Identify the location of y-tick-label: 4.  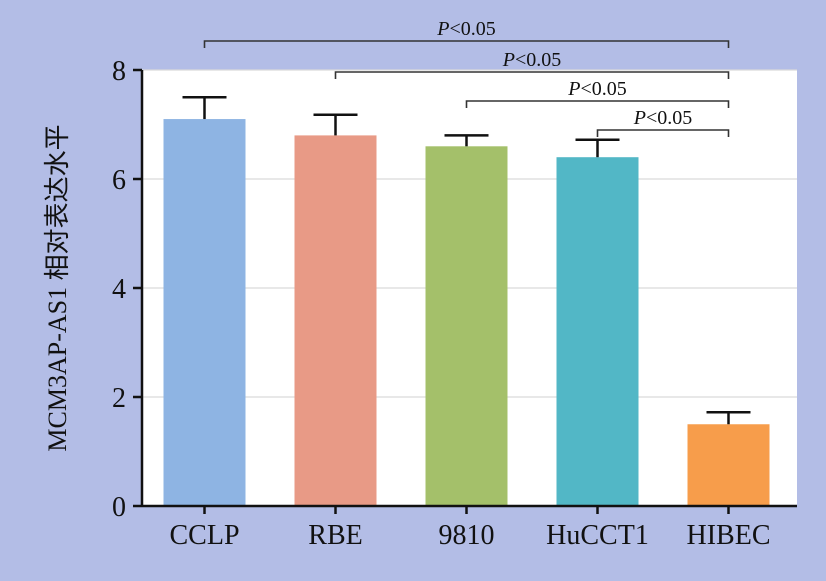
(119, 289).